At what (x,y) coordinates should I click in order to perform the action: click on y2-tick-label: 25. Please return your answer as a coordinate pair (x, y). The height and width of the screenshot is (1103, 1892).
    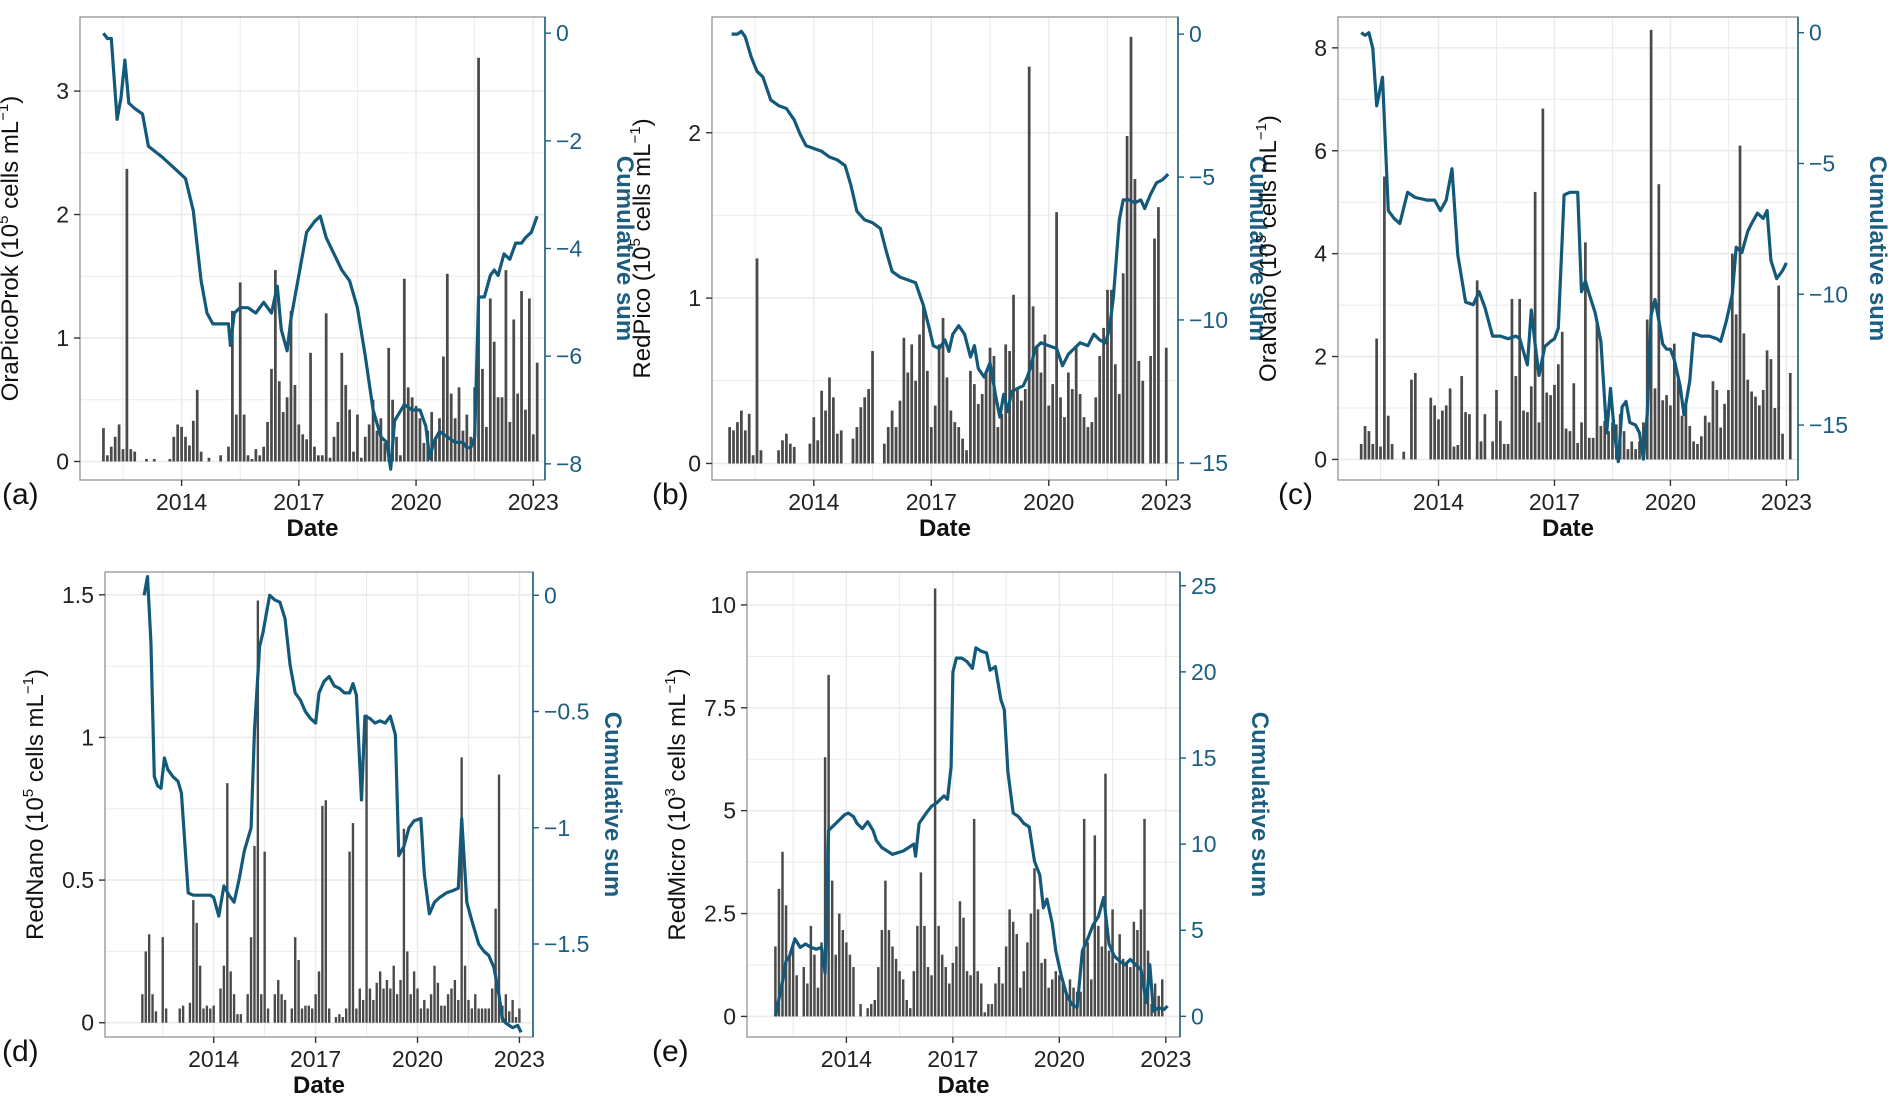
    Looking at the image, I should click on (1204, 586).